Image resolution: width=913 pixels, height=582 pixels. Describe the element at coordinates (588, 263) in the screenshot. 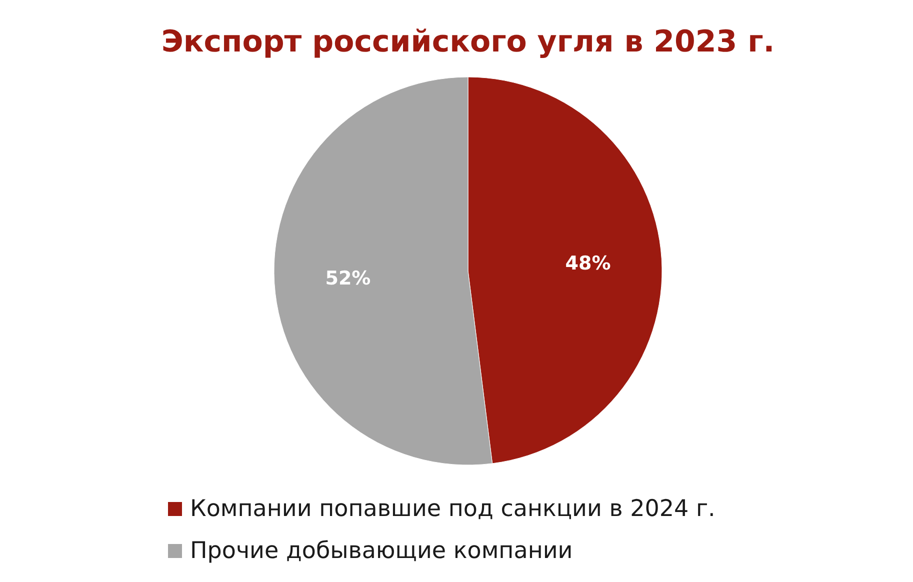

I see `data-label: 48%` at that location.